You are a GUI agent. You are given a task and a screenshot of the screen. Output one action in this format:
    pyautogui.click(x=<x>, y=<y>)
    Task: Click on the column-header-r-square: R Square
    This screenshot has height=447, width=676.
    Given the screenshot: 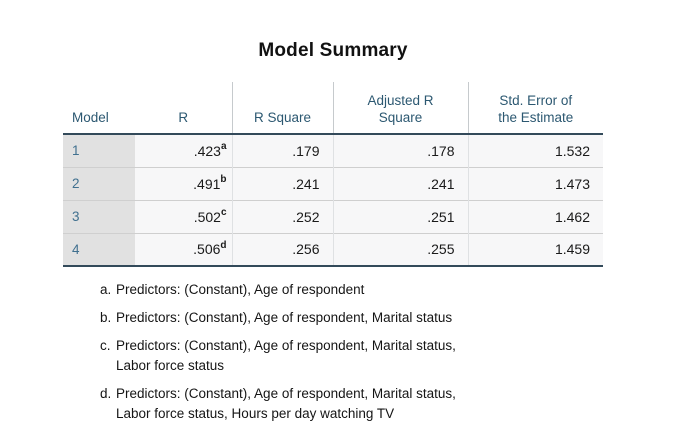 What is the action you would take?
    pyautogui.click(x=282, y=108)
    